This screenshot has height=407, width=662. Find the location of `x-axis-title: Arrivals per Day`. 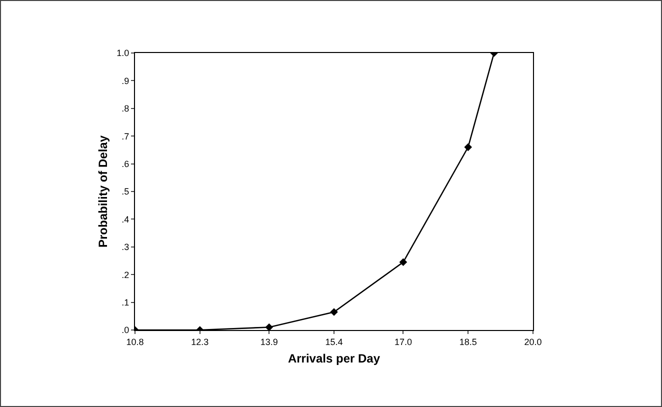

x-axis-title: Arrivals per Day is located at coordinates (334, 359).